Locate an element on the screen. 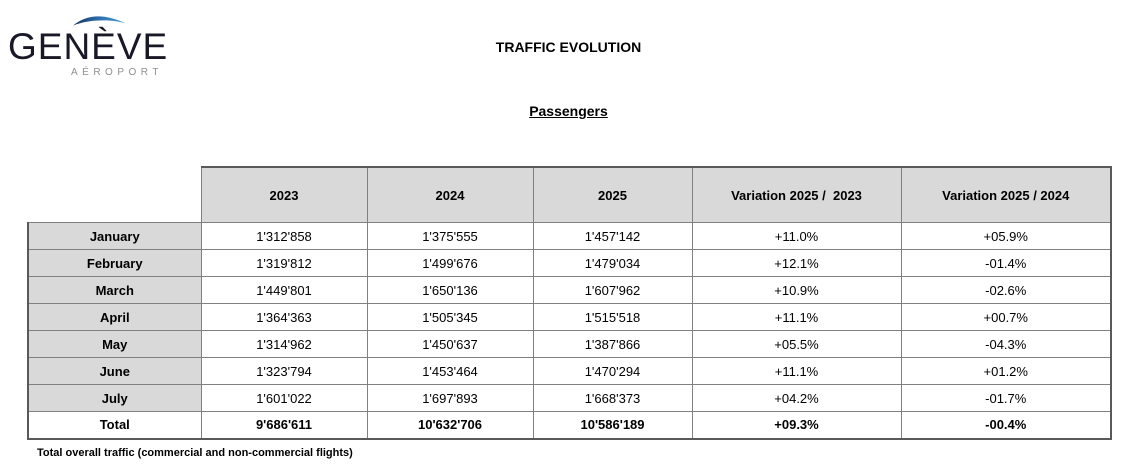 This screenshot has height=471, width=1125. subtitle-row: Passengers is located at coordinates (568, 112).